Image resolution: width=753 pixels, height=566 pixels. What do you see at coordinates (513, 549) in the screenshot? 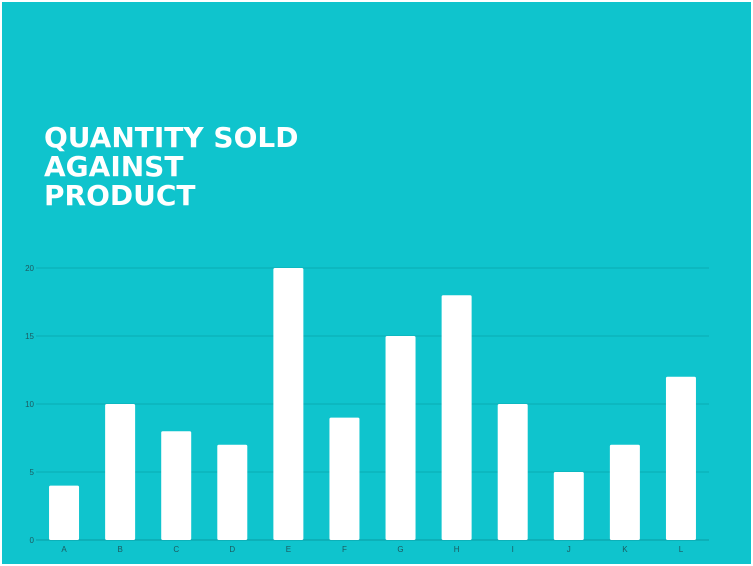
I see `x-tick-label: I` at bounding box center [513, 549].